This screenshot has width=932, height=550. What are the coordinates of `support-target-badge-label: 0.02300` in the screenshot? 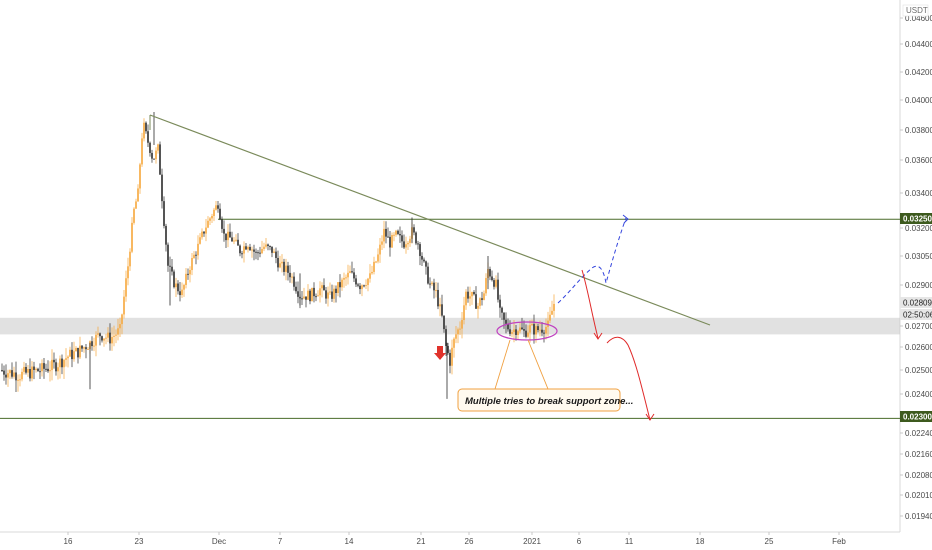 It's located at (917, 417).